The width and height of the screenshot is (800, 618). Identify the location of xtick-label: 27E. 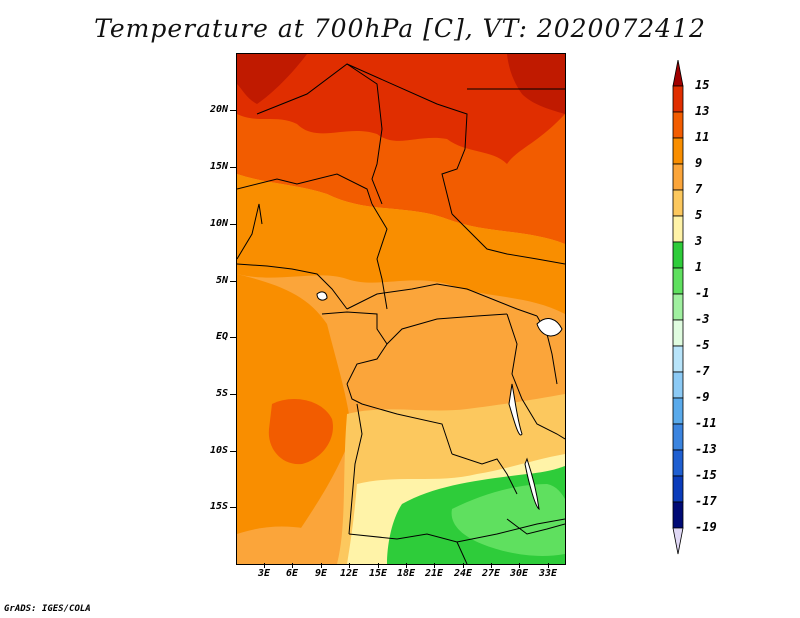
(491, 573).